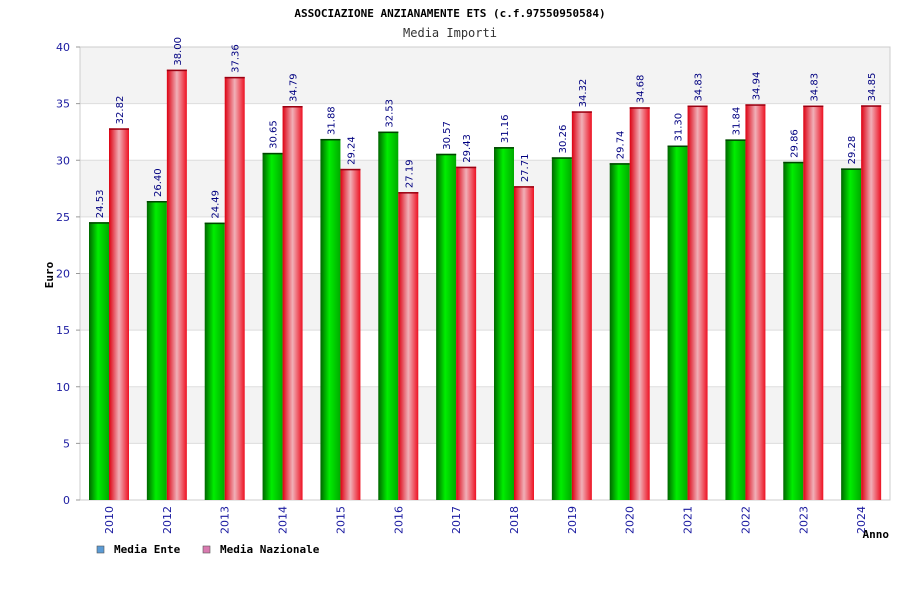 The image size is (900, 600). I want to click on y-tick-label: 30, so click(63, 160).